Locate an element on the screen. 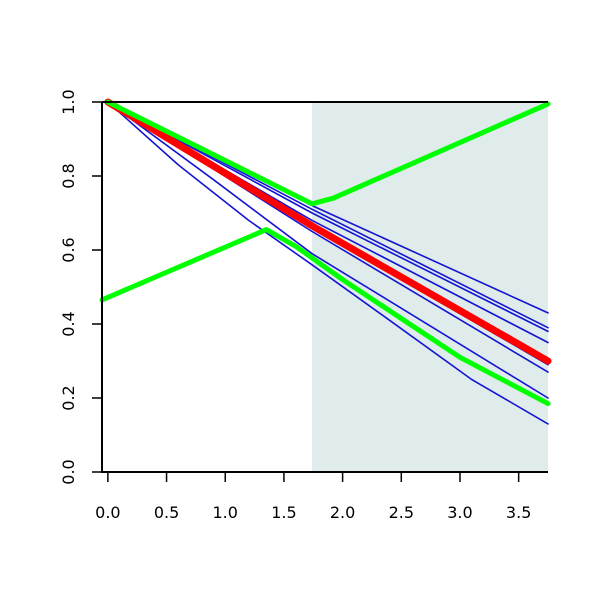  x-tick-label: 1.0 is located at coordinates (225, 512).